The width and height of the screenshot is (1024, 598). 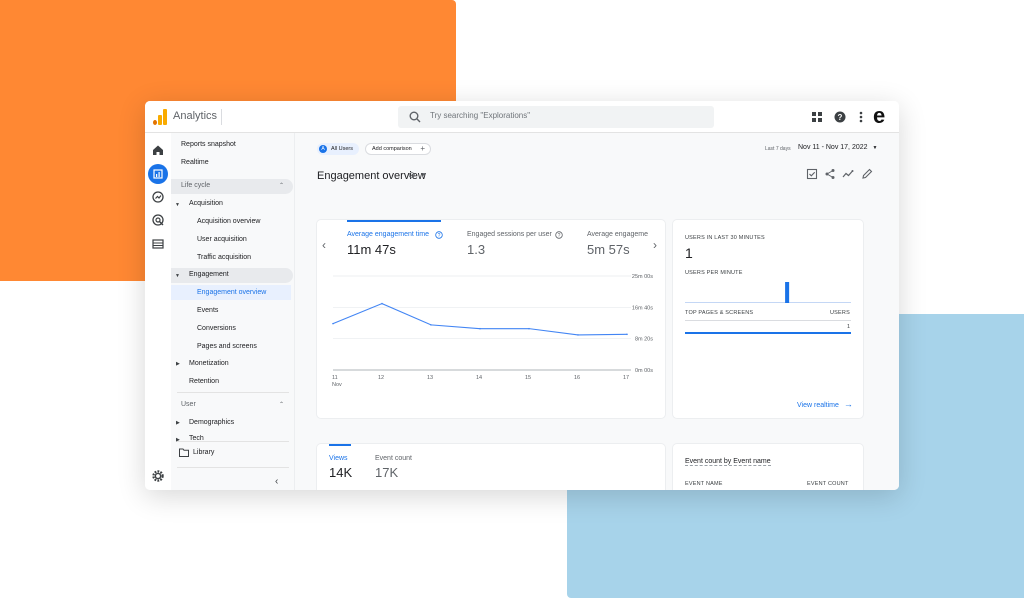 What do you see at coordinates (828, 484) in the screenshot?
I see `event-count-column: EVENT COUNT` at bounding box center [828, 484].